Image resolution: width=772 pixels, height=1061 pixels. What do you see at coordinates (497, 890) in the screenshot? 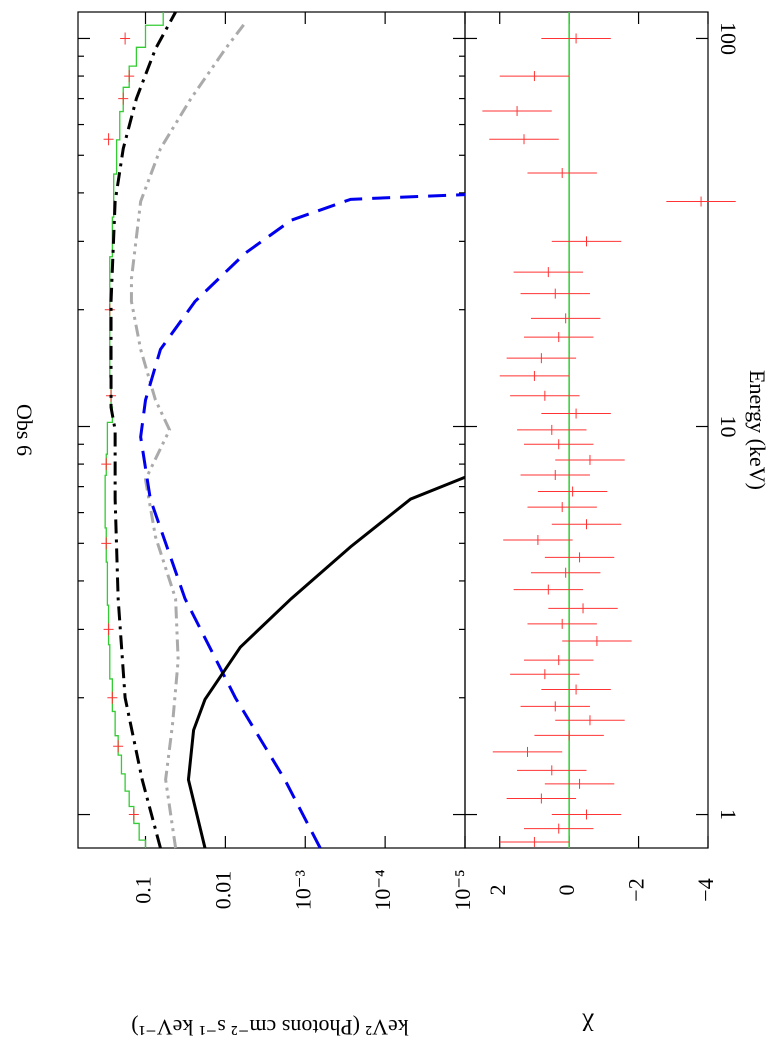
I see `y-tick-label: 2` at bounding box center [497, 890].